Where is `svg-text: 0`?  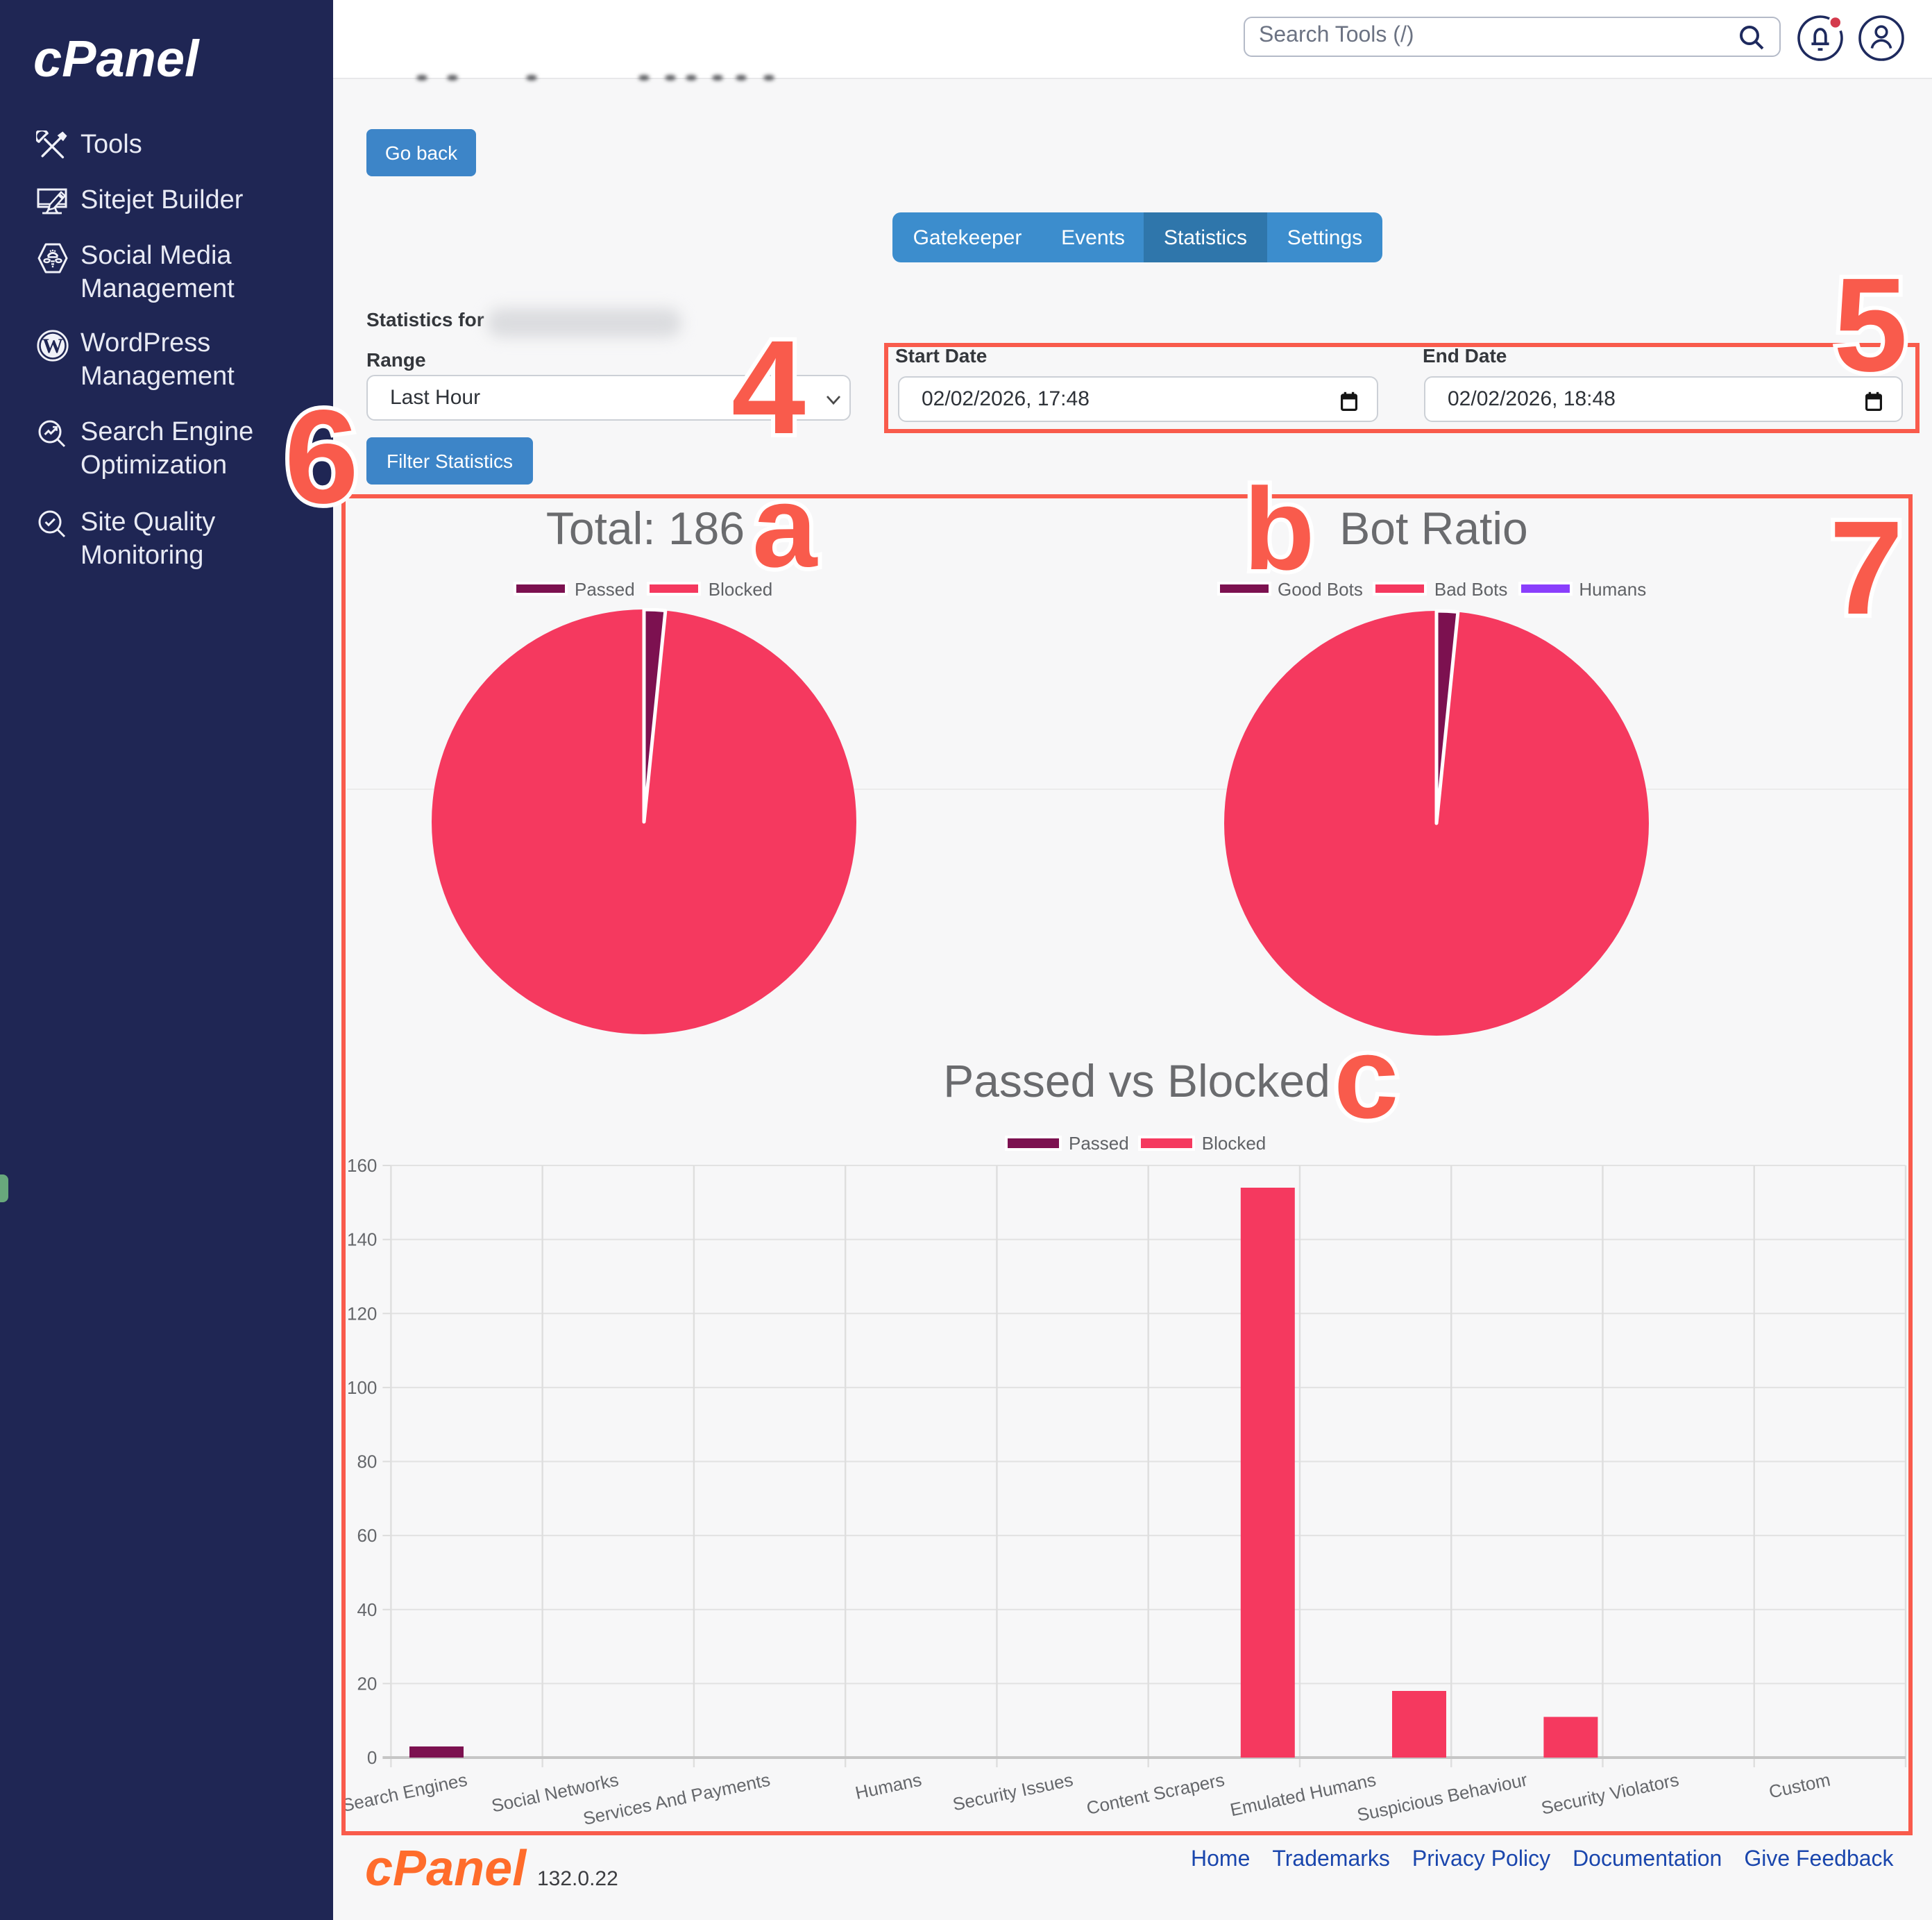 svg-text: 0 is located at coordinates (372, 1757).